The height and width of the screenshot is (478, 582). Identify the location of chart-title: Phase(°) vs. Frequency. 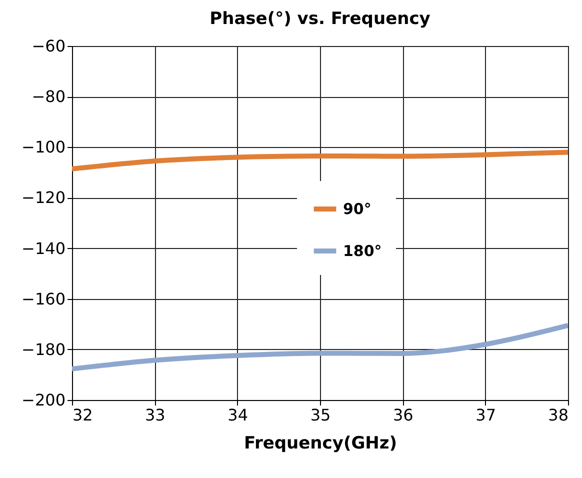
(320, 19).